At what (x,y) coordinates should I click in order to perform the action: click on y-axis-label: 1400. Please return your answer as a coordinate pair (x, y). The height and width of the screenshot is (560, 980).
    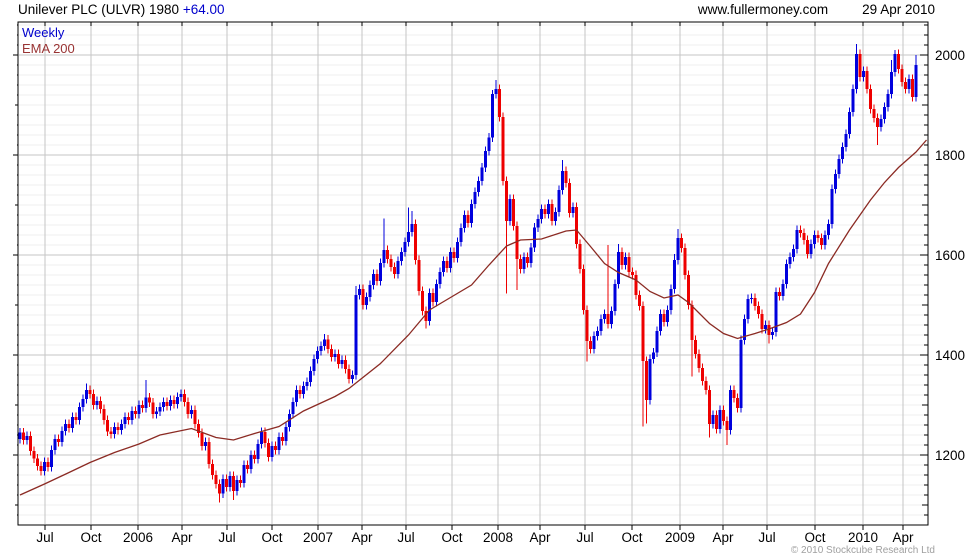
    Looking at the image, I should click on (950, 355).